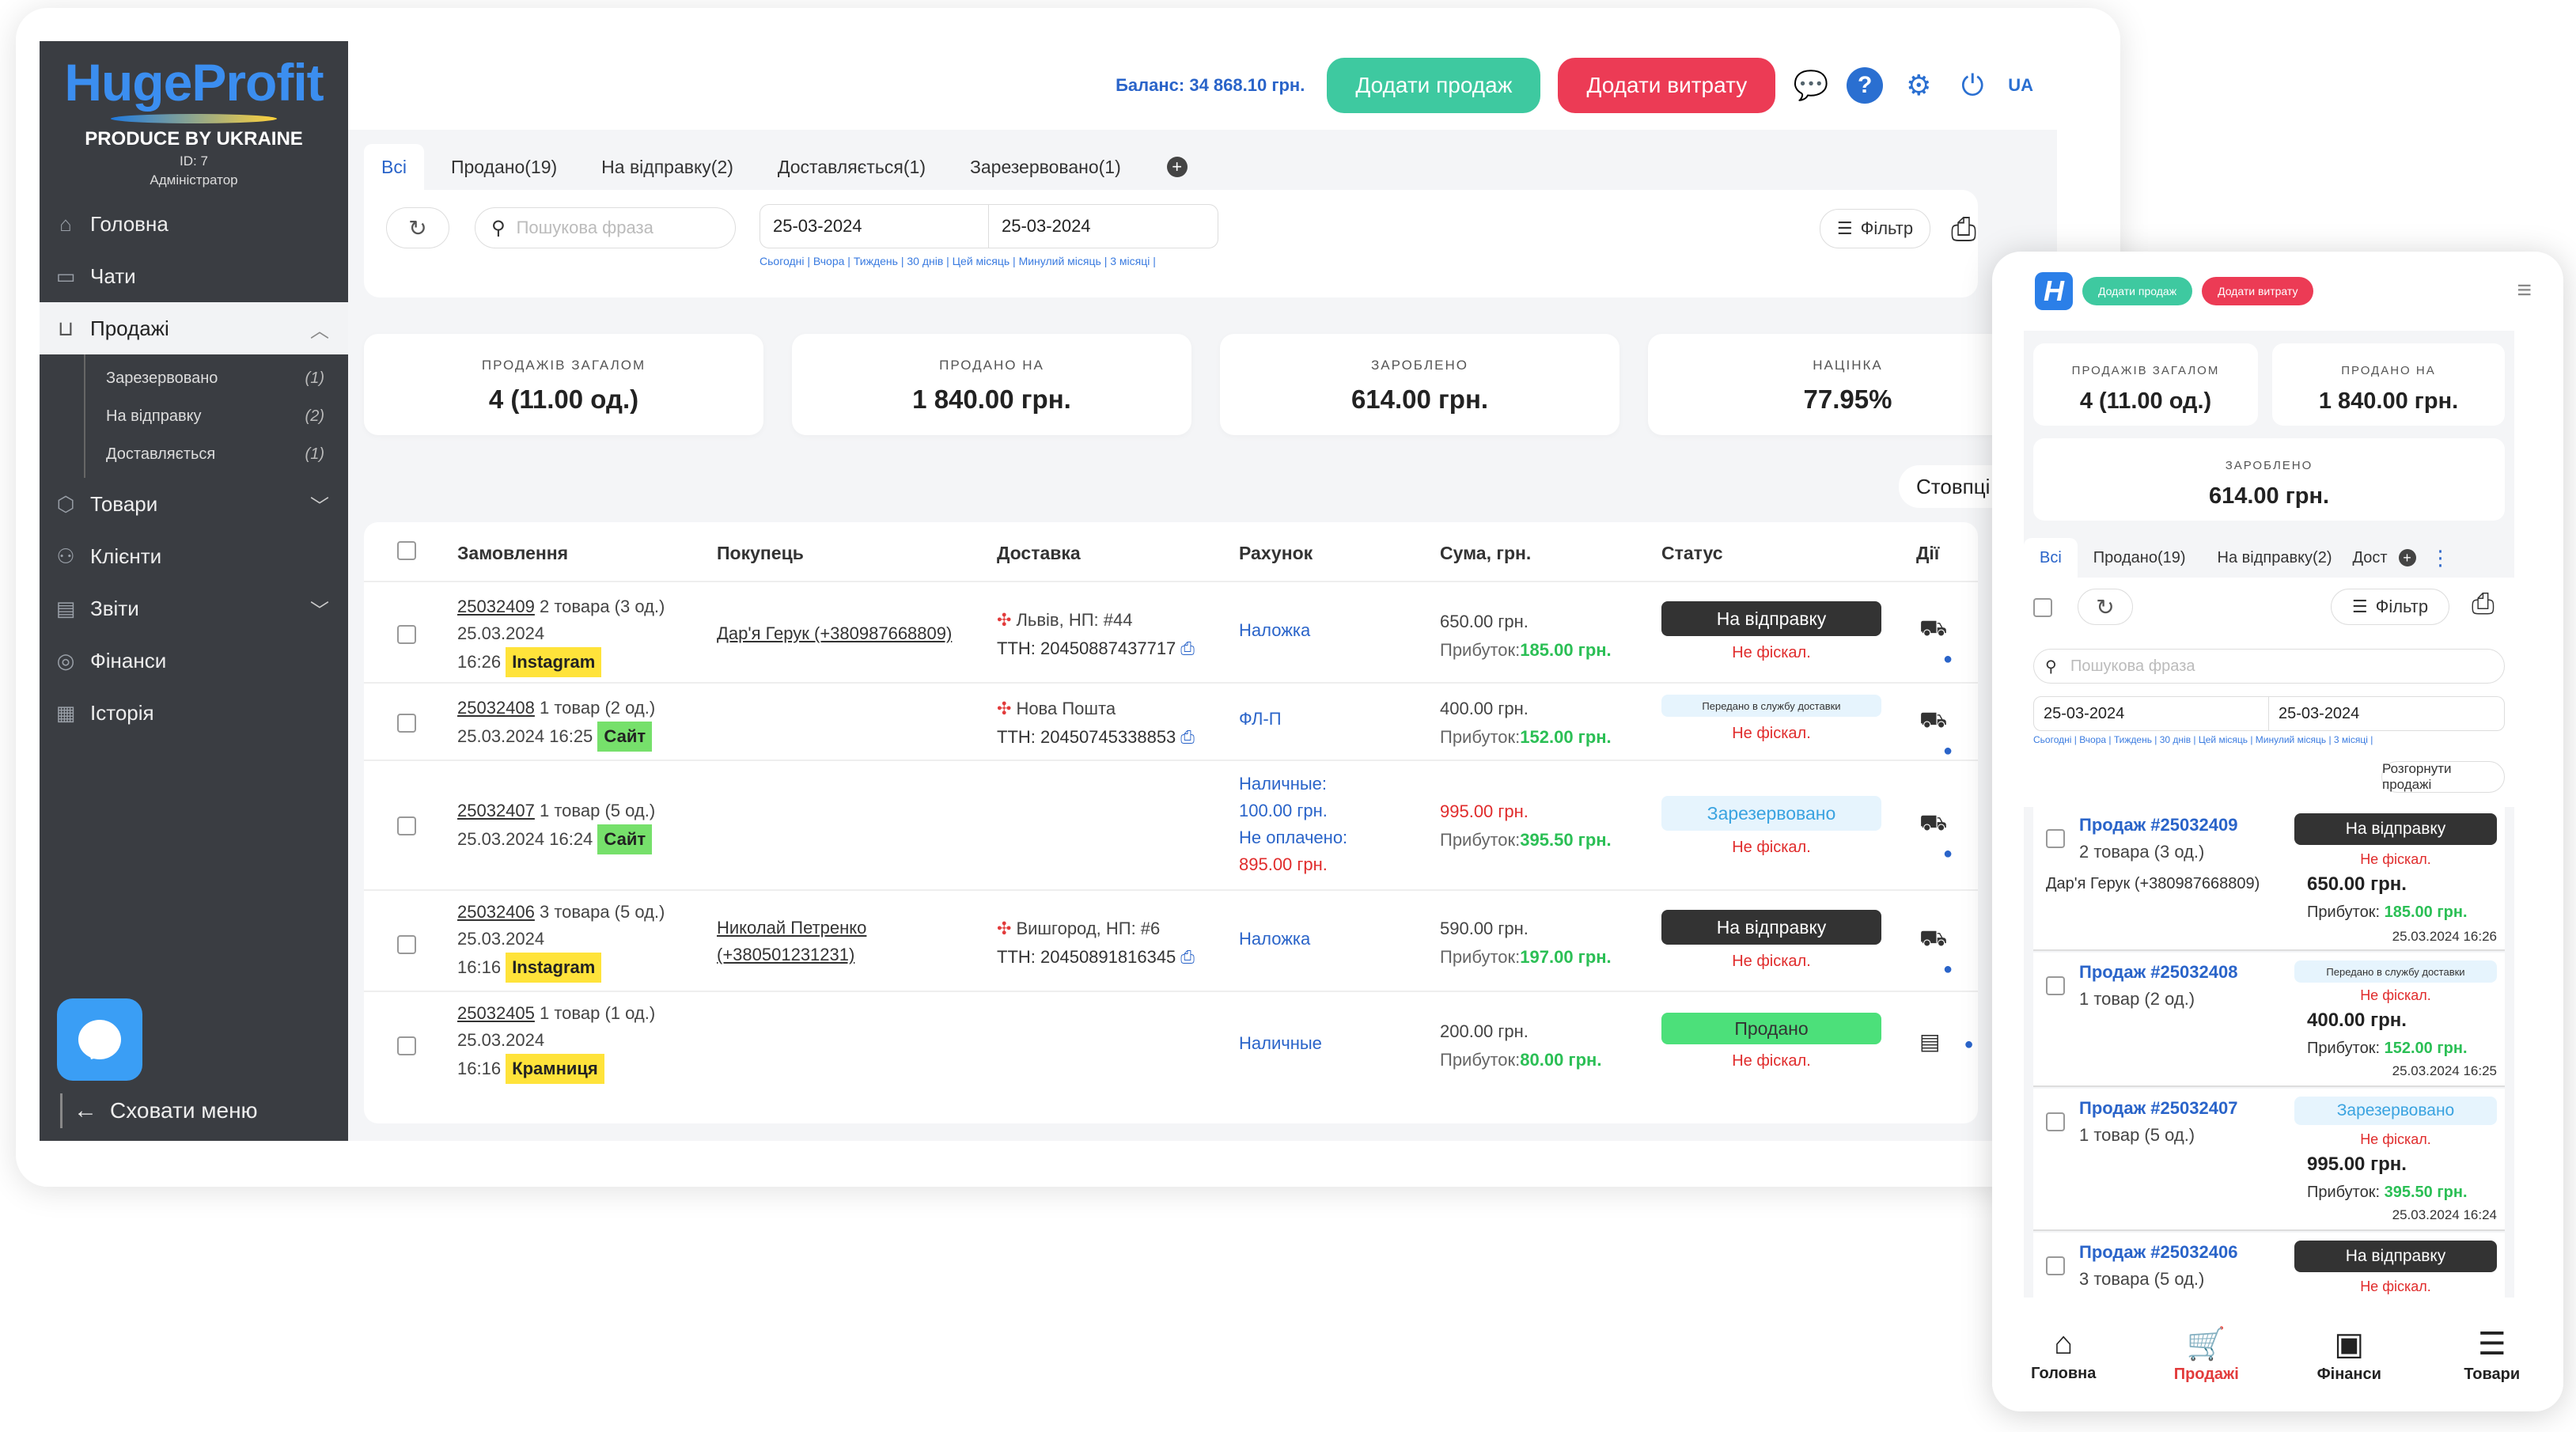 The height and width of the screenshot is (1432, 2576). What do you see at coordinates (786, 954) in the screenshot?
I see `buyer-phone-link: (+380501231231)` at bounding box center [786, 954].